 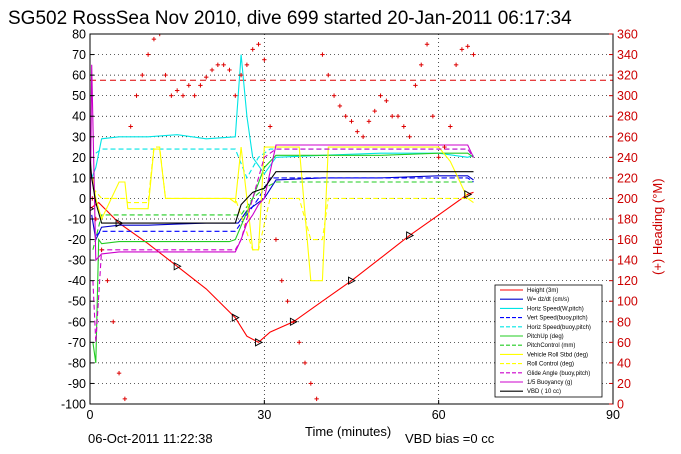 I want to click on y-tick-label: 0, so click(x=82, y=199).